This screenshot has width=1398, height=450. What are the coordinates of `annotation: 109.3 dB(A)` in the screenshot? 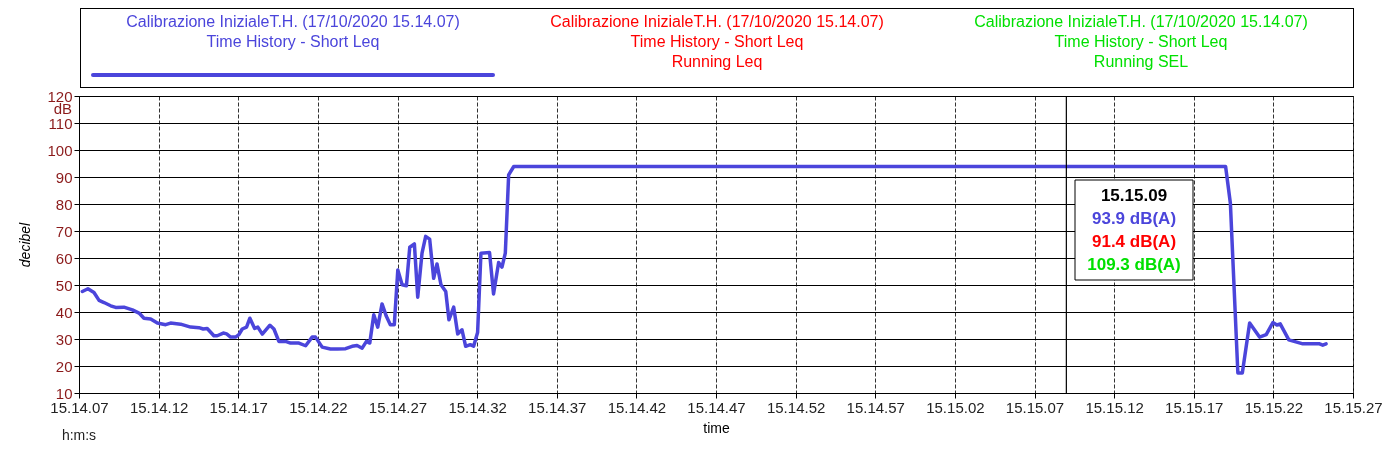 It's located at (1134, 264).